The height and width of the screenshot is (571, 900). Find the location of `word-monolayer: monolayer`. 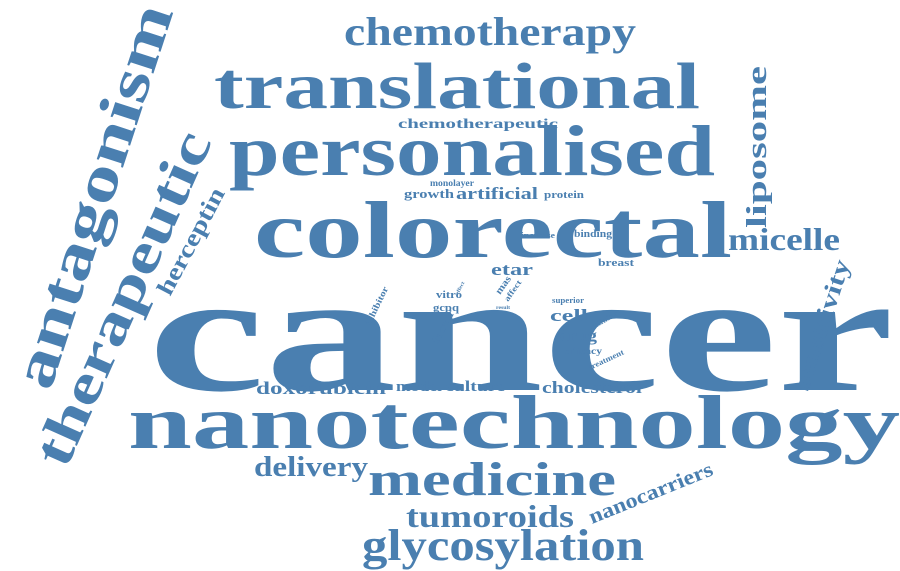

word-monolayer: monolayer is located at coordinates (452, 183).